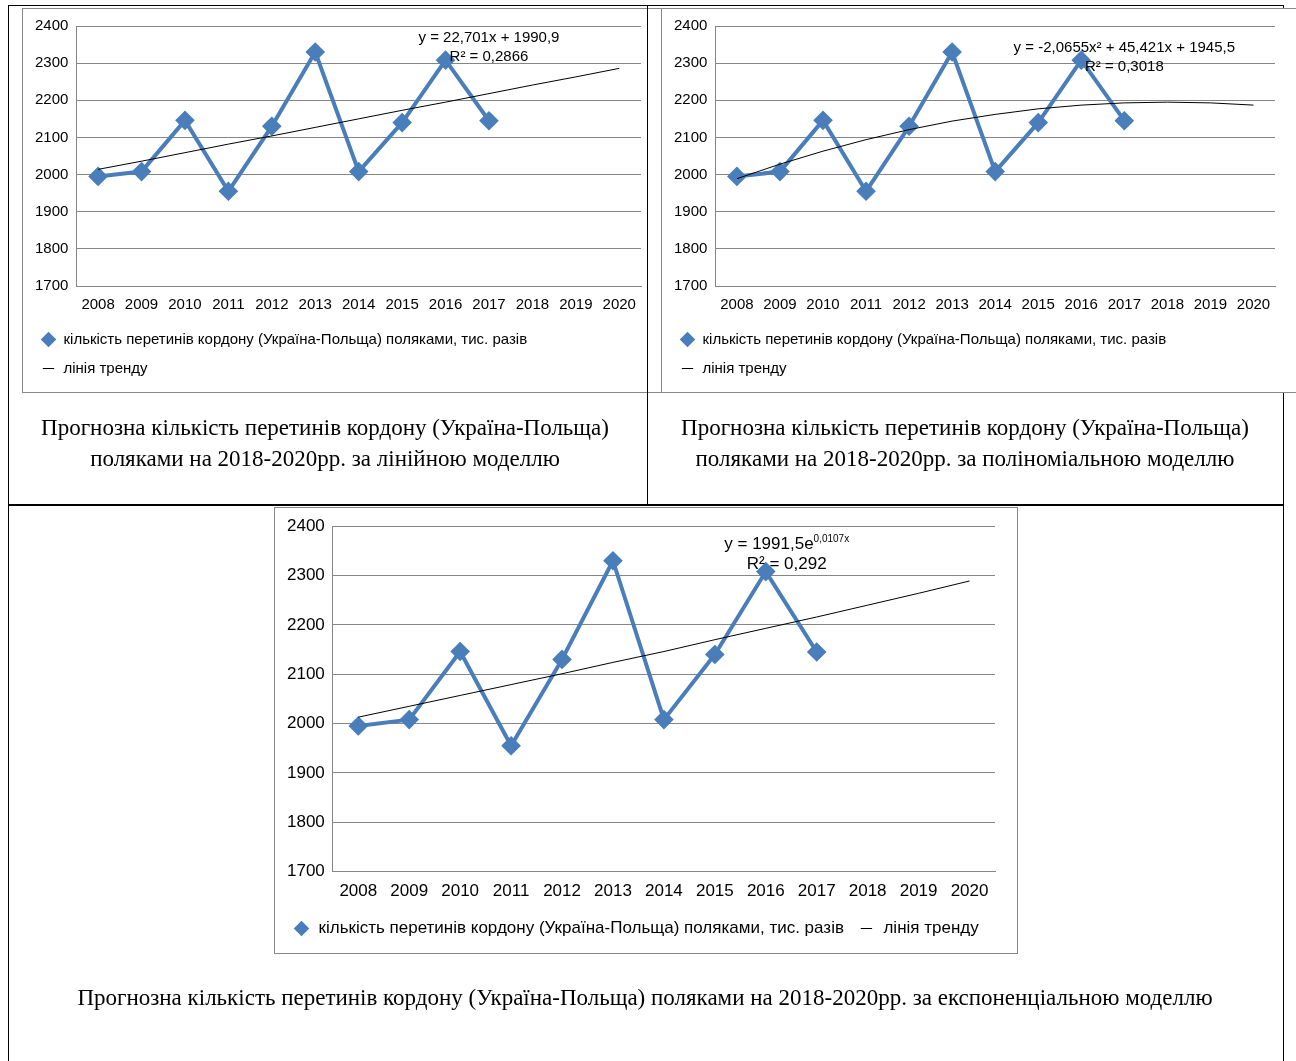 Image resolution: width=1296 pixels, height=1061 pixels. What do you see at coordinates (965, 443) in the screenshot?
I see `text: Прогнозна кількість перетинів кордону (Україна-Польща) поляками на 2018-2020рр. за поліноміальною моделлю` at bounding box center [965, 443].